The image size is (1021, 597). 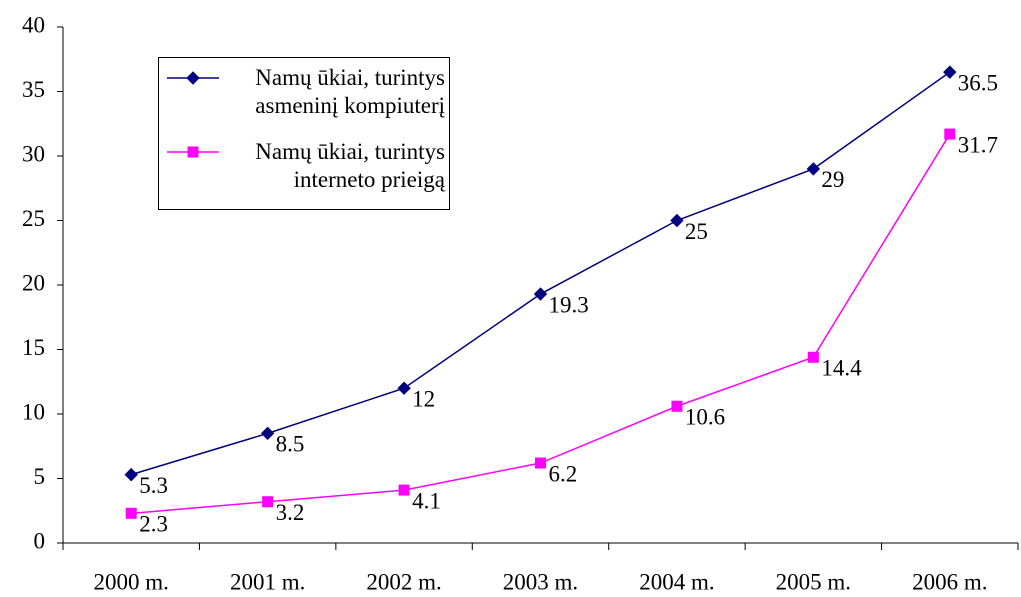 What do you see at coordinates (290, 444) in the screenshot?
I see `data-label: 8.5` at bounding box center [290, 444].